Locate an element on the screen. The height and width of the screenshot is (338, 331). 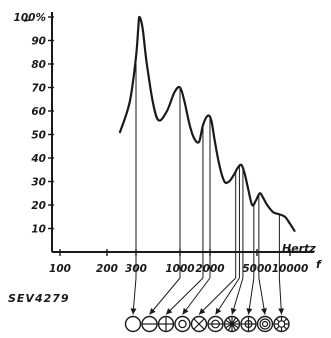
y-tick-label: 20 is located at coordinates (38, 206).